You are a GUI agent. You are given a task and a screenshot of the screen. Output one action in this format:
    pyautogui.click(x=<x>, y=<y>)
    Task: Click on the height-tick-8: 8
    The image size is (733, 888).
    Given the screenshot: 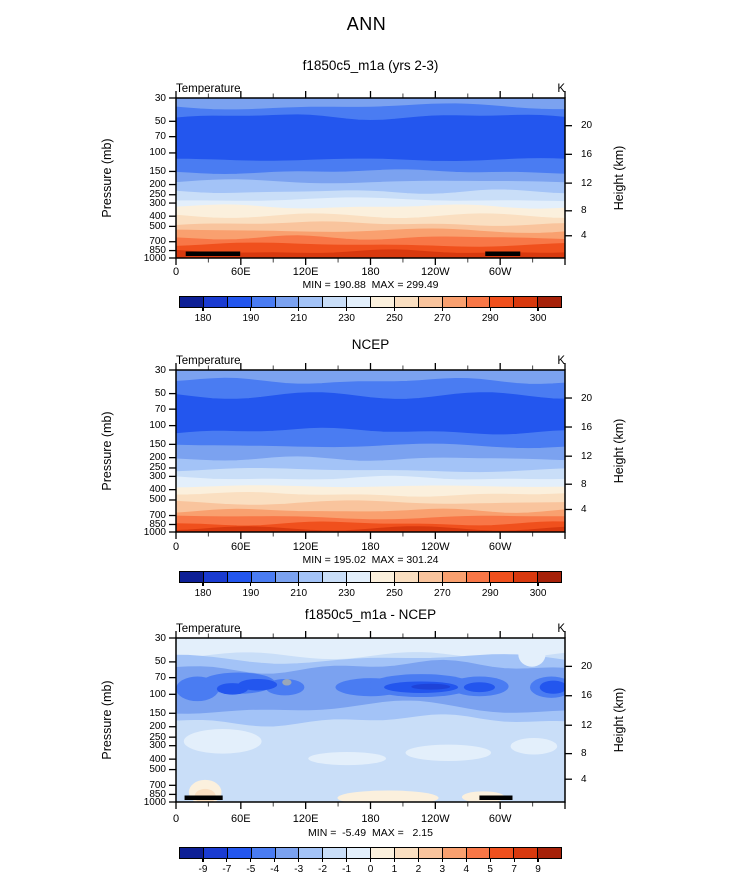 What is the action you would take?
    pyautogui.click(x=584, y=484)
    